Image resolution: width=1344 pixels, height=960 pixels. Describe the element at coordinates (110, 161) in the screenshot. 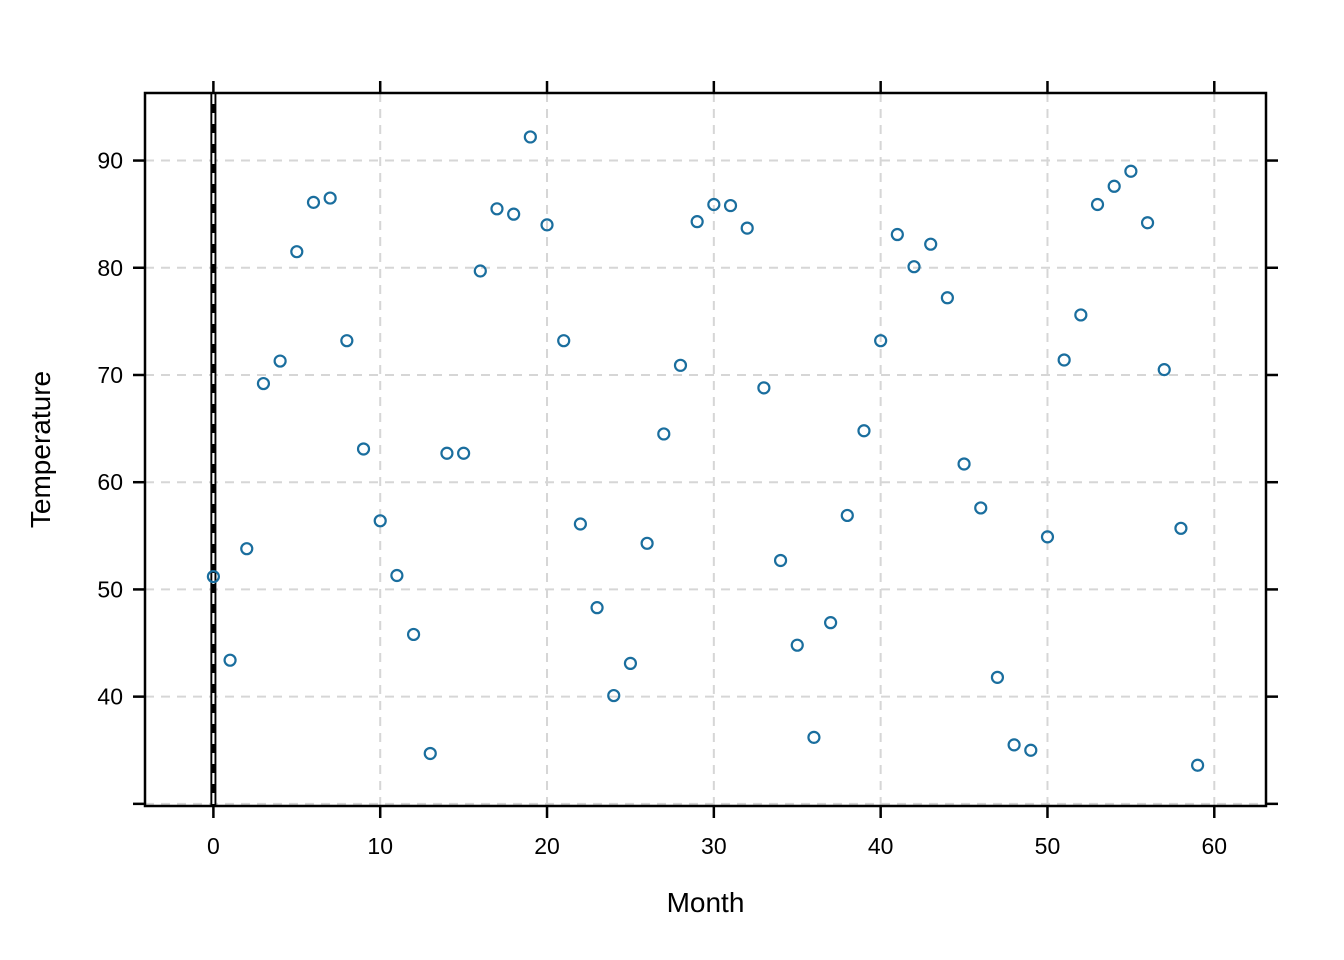

I see `y-tick-label: 90` at that location.